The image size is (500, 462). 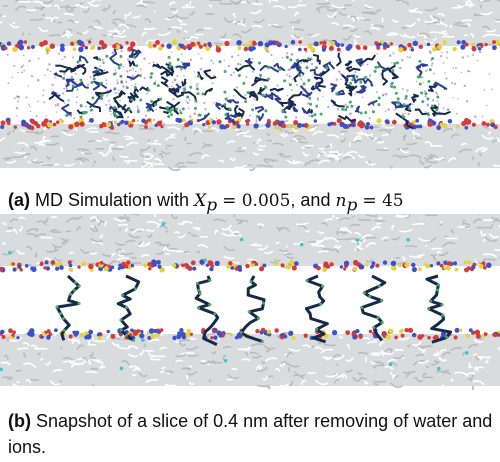 What do you see at coordinates (19, 421) in the screenshot?
I see `caption-b-label: (b)` at bounding box center [19, 421].